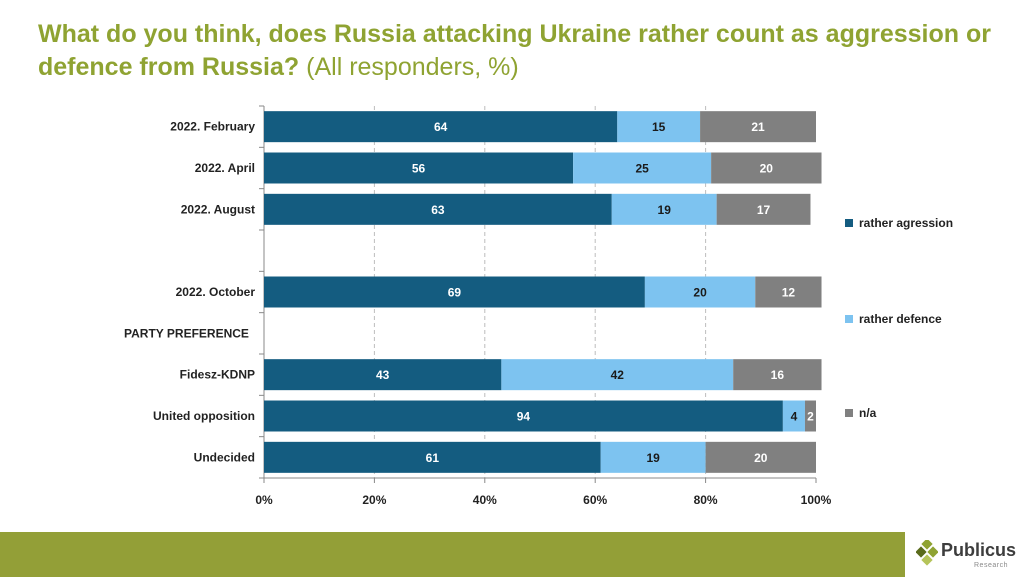  Describe the element at coordinates (927, 553) in the screenshot. I see `logo-mark-icon` at that location.